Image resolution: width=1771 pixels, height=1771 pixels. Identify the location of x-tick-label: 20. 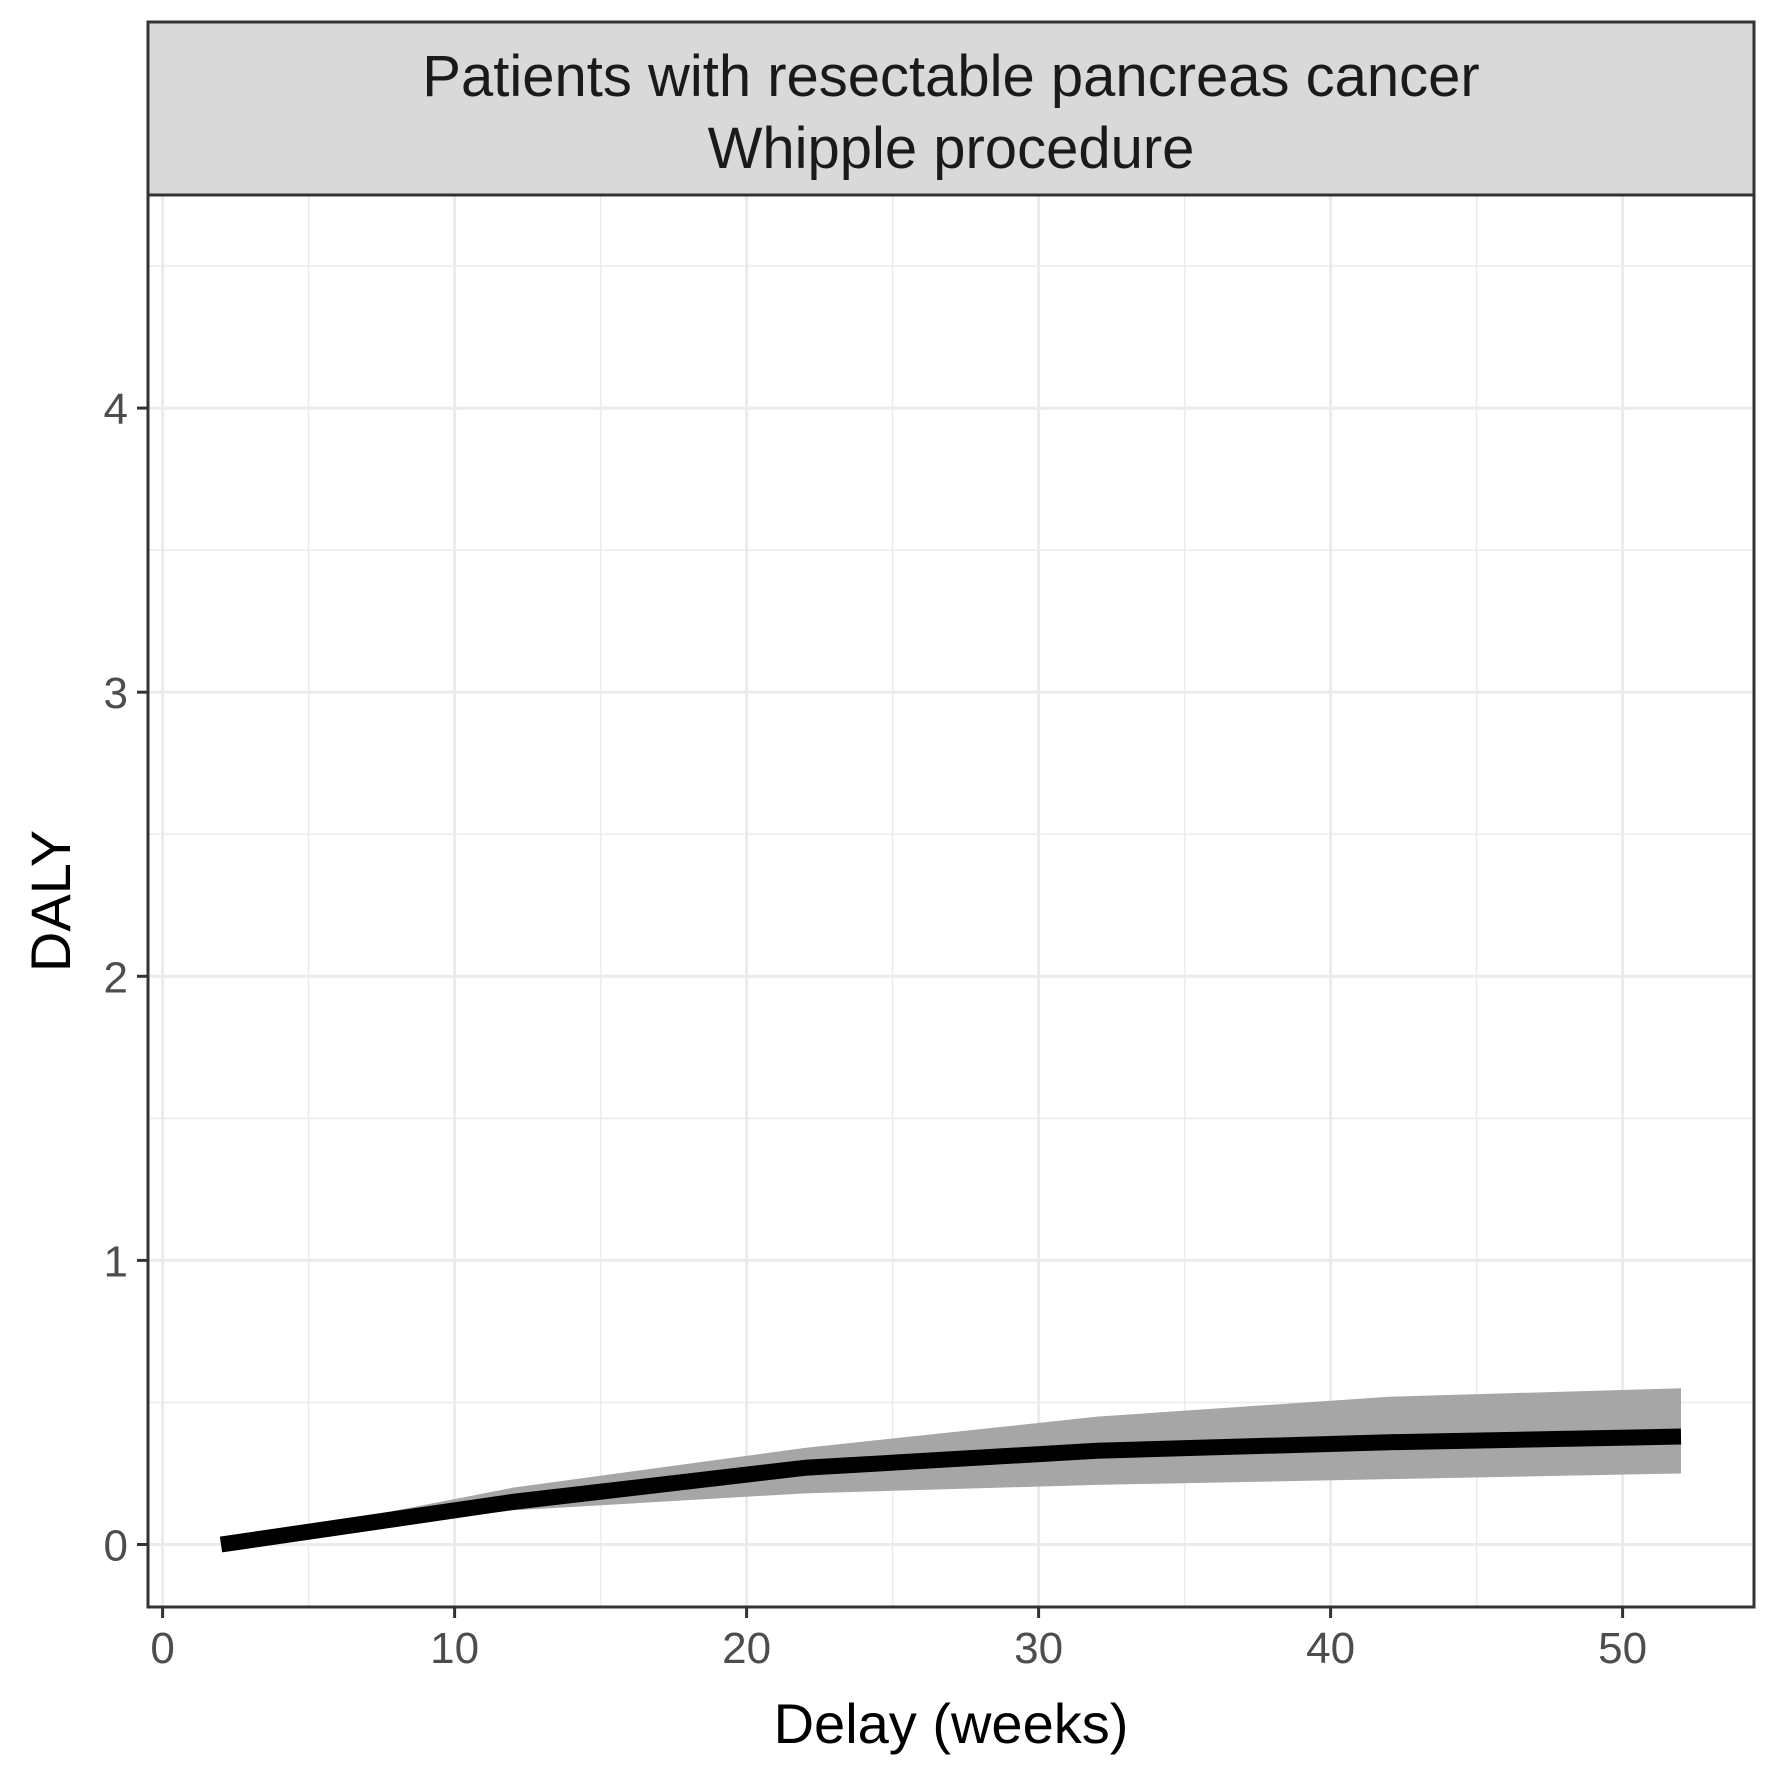
(746, 1648).